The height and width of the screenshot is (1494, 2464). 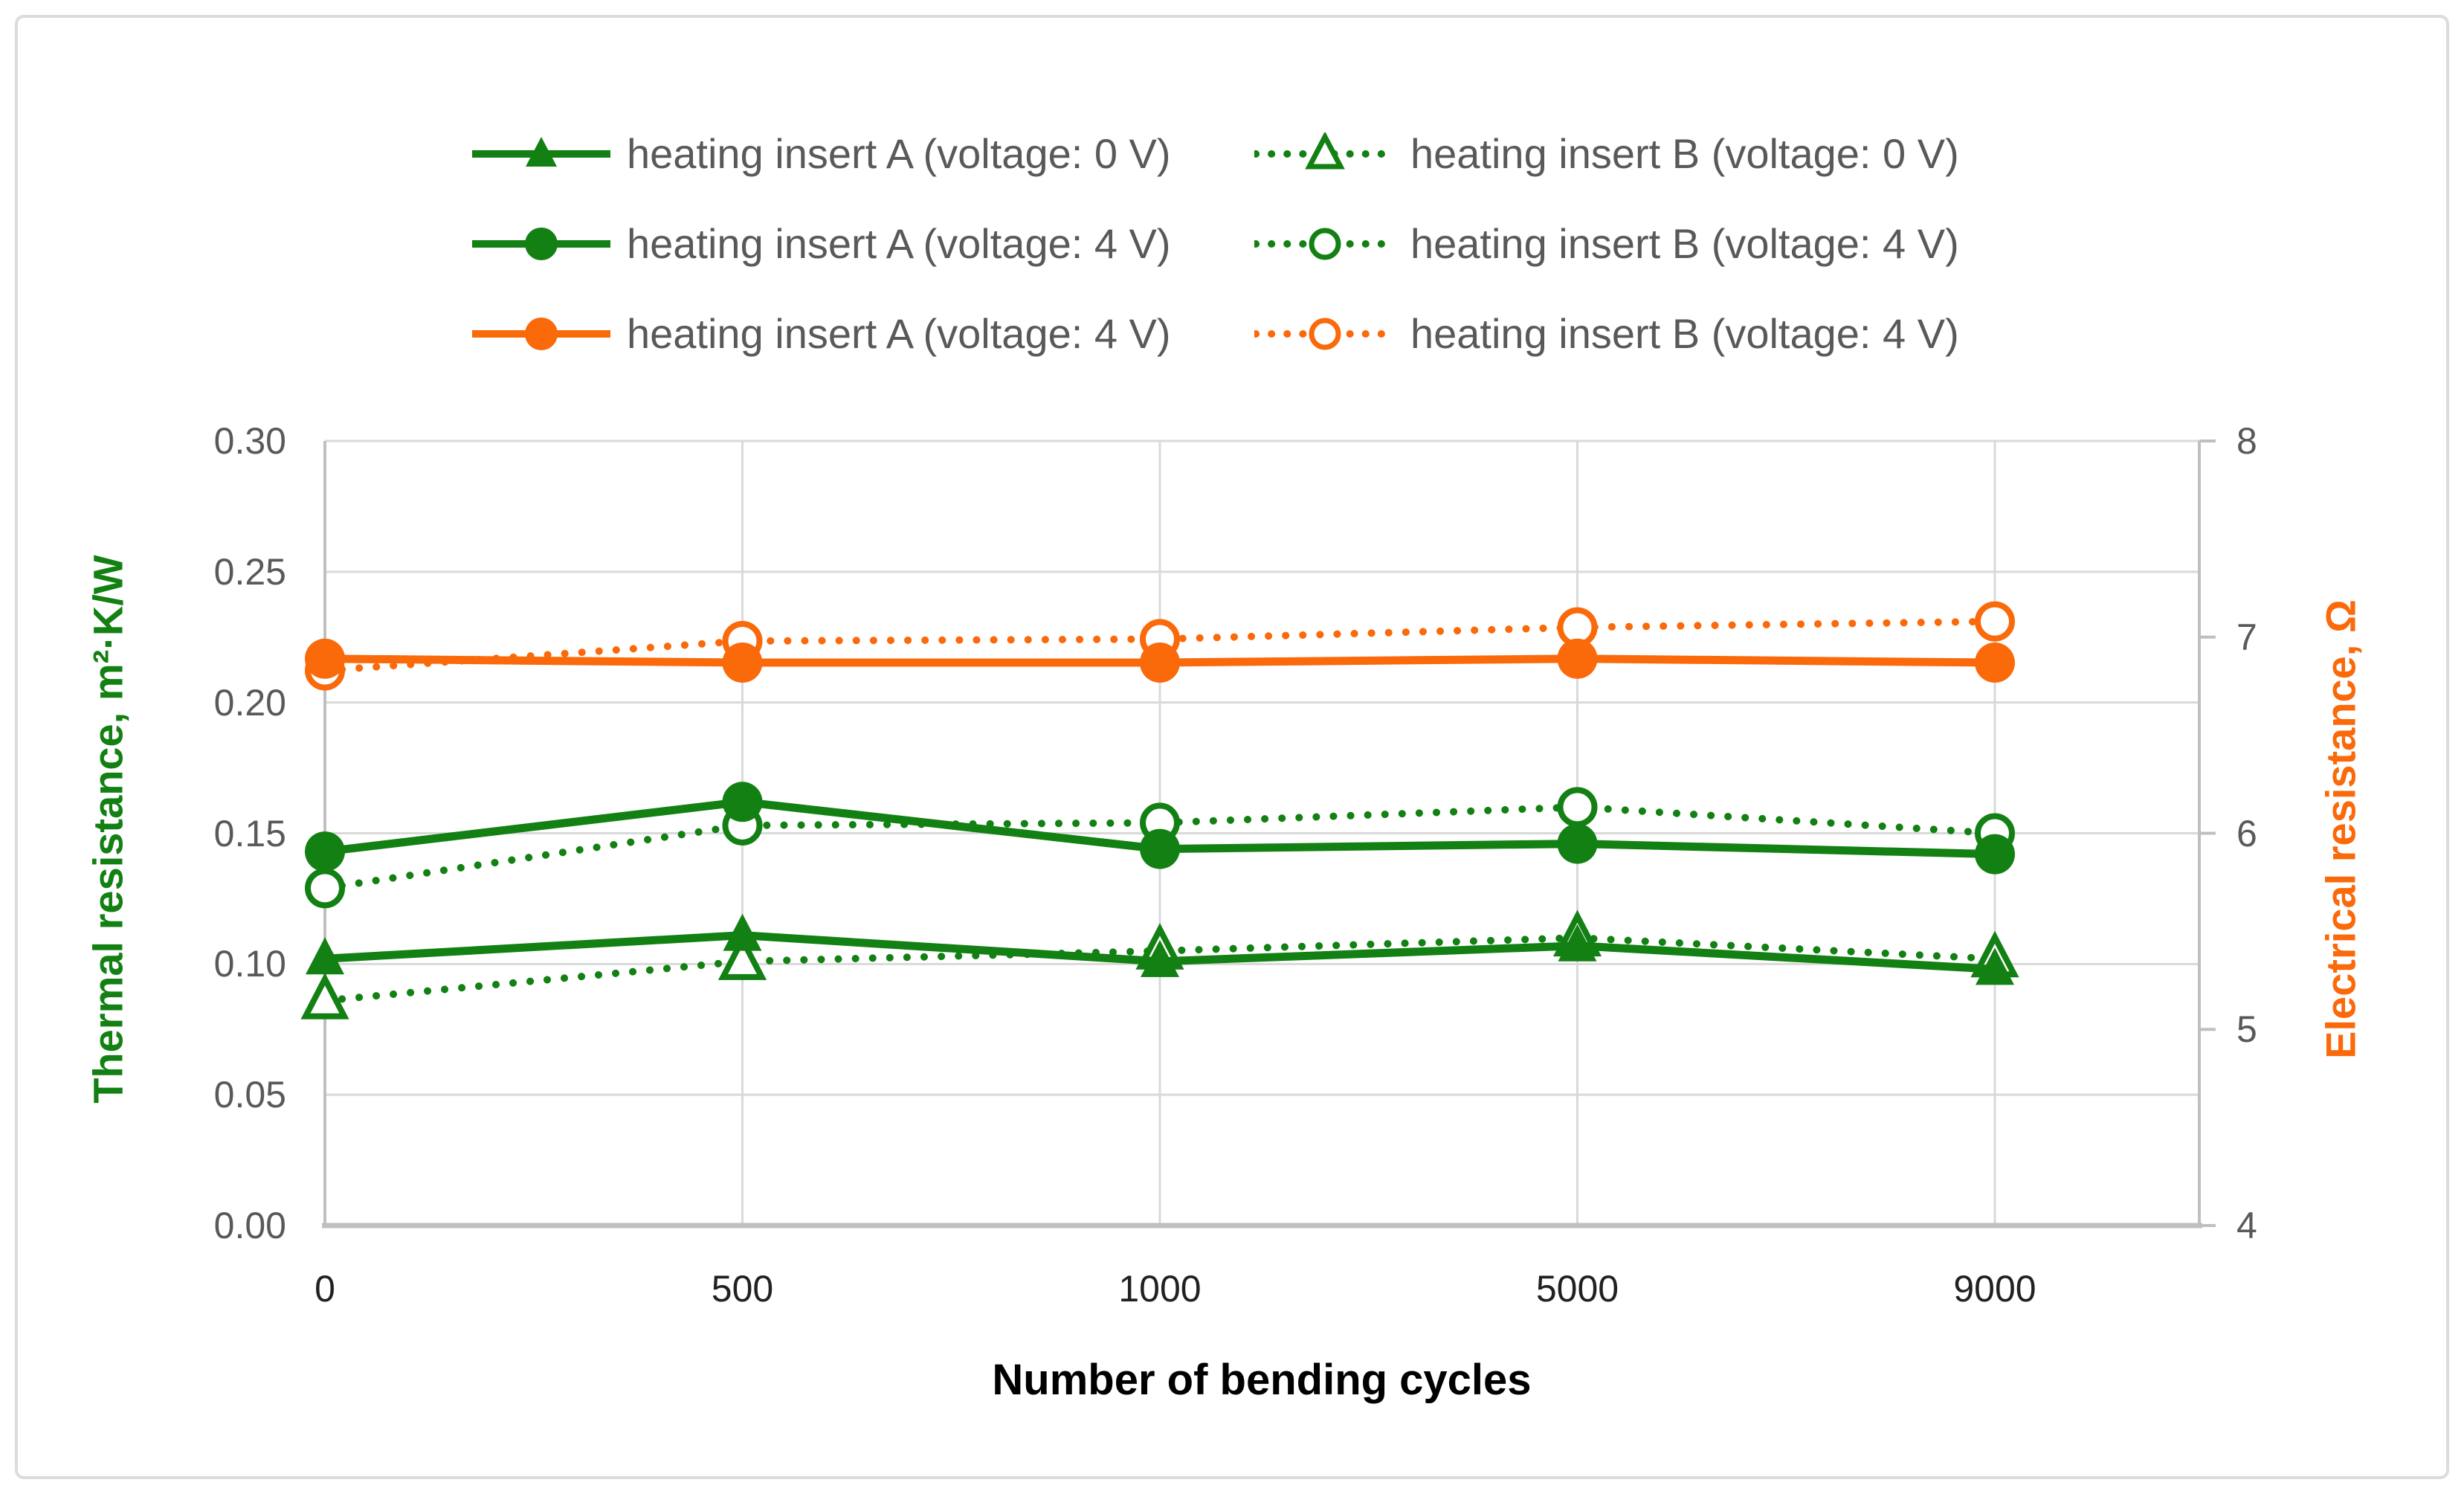 I want to click on legend-triangle-open, so click(x=1325, y=150).